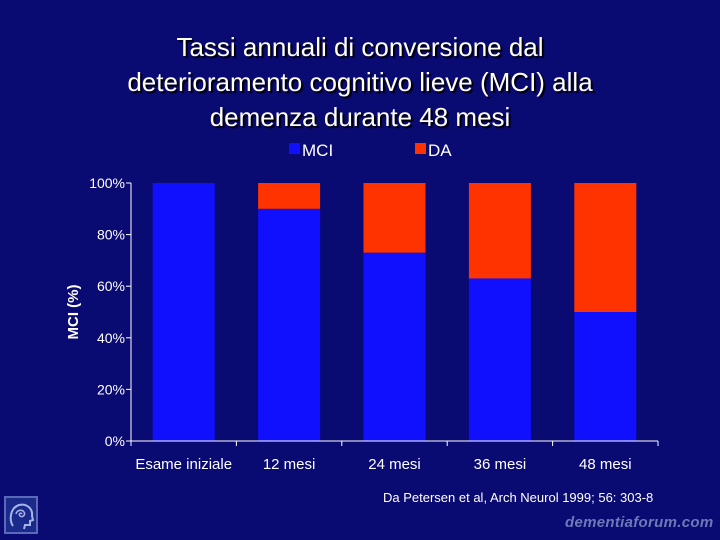 The height and width of the screenshot is (540, 720). What do you see at coordinates (289, 464) in the screenshot?
I see `x-tick-label-2: 12 mesi` at bounding box center [289, 464].